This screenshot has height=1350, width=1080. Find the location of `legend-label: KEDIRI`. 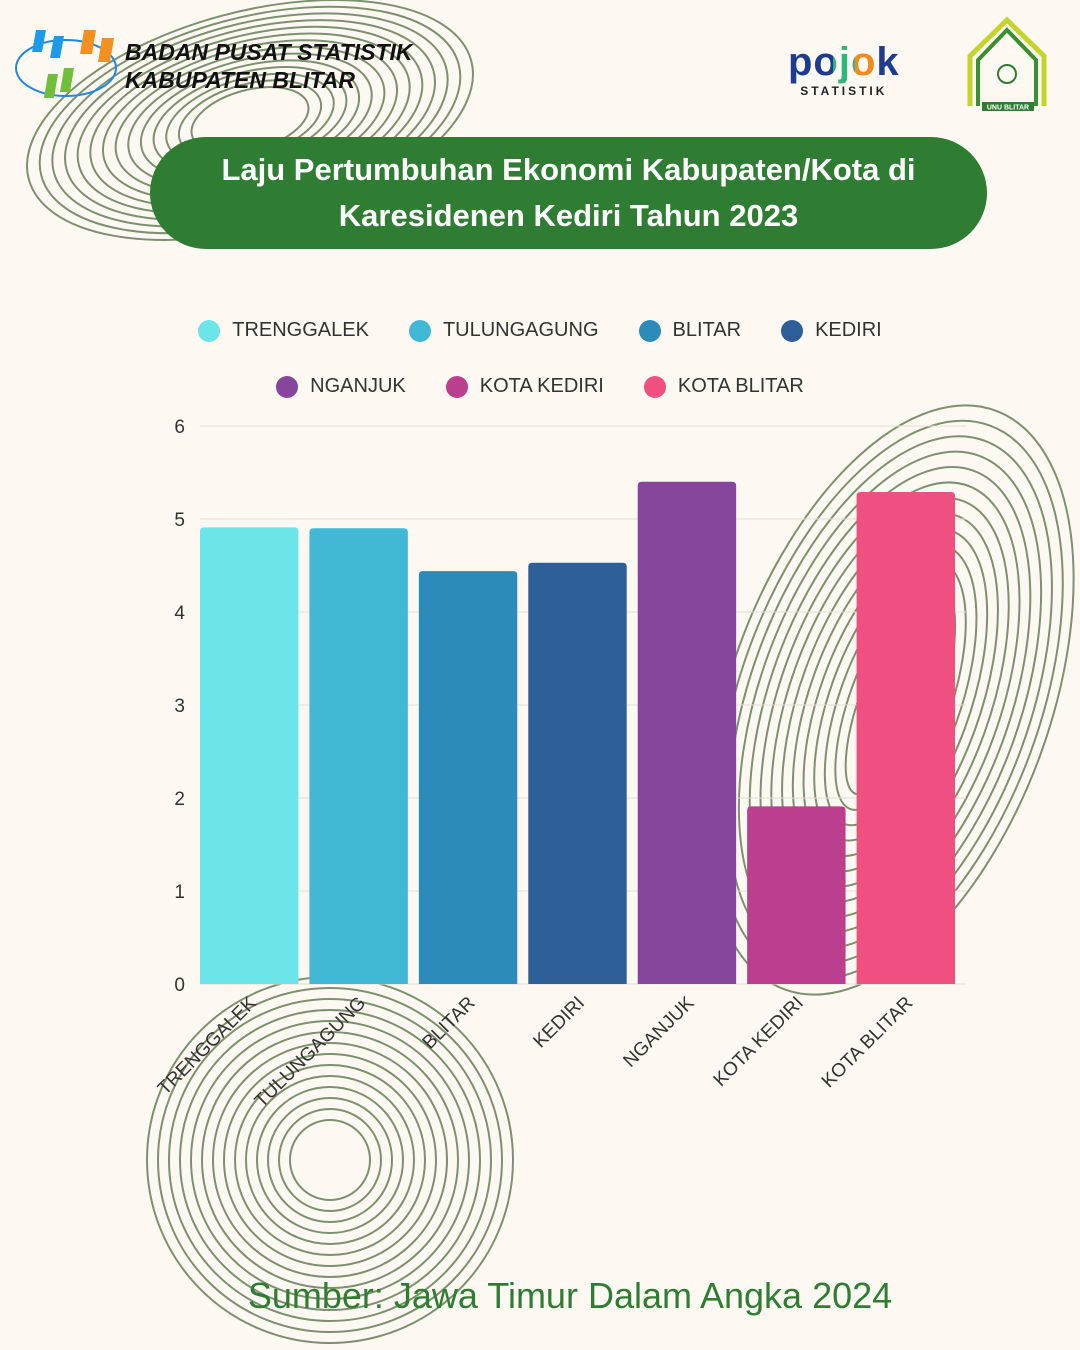

legend-label: KEDIRI is located at coordinates (848, 330).